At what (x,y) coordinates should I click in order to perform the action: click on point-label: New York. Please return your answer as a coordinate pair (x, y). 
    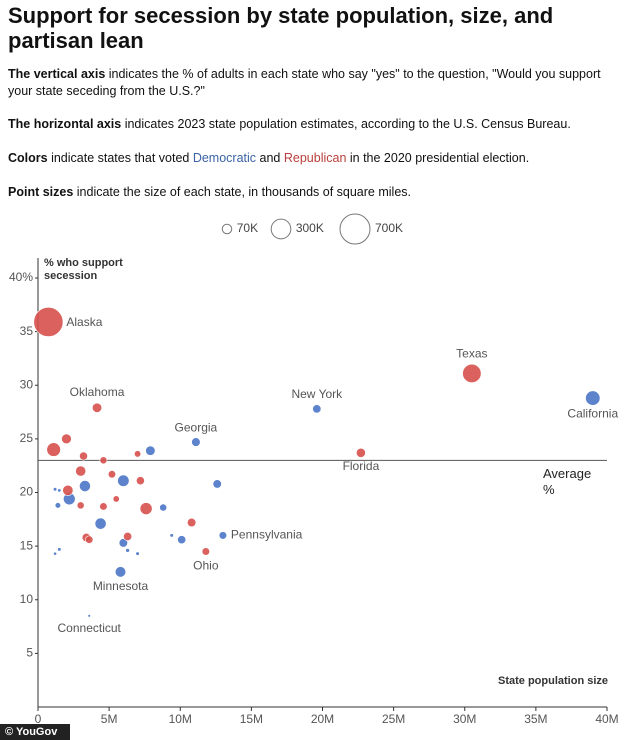
    Looking at the image, I should click on (317, 394).